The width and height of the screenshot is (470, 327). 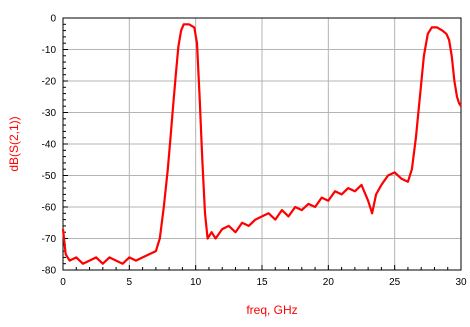 I want to click on x-tick-label: 30, so click(x=461, y=282).